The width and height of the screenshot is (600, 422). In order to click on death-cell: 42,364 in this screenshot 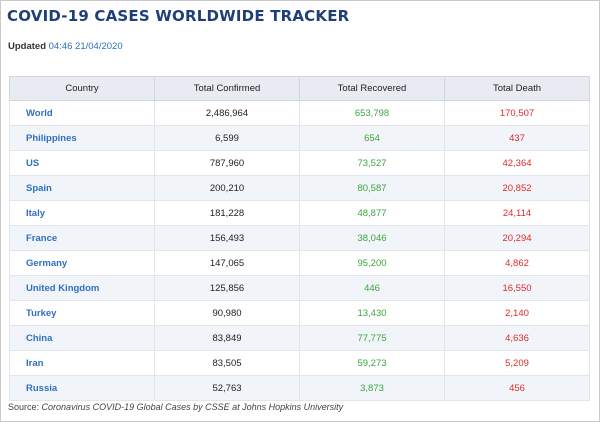, I will do `click(517, 163)`.